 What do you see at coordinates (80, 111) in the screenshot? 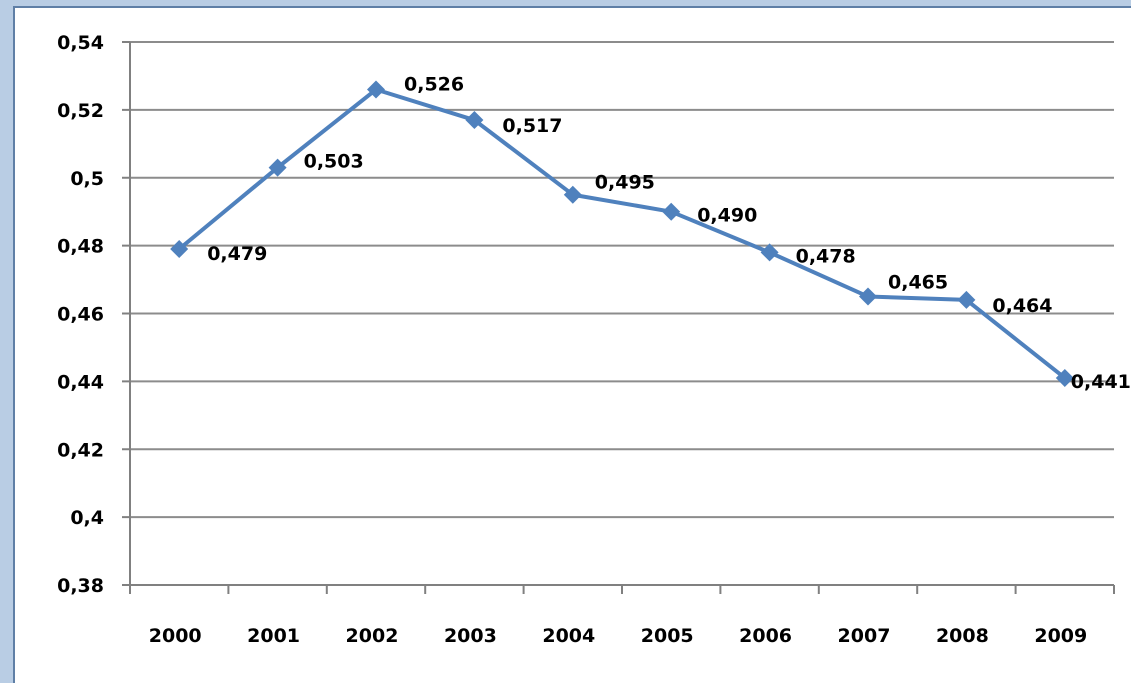
I see `y-tick-label: 0,52` at bounding box center [80, 111].